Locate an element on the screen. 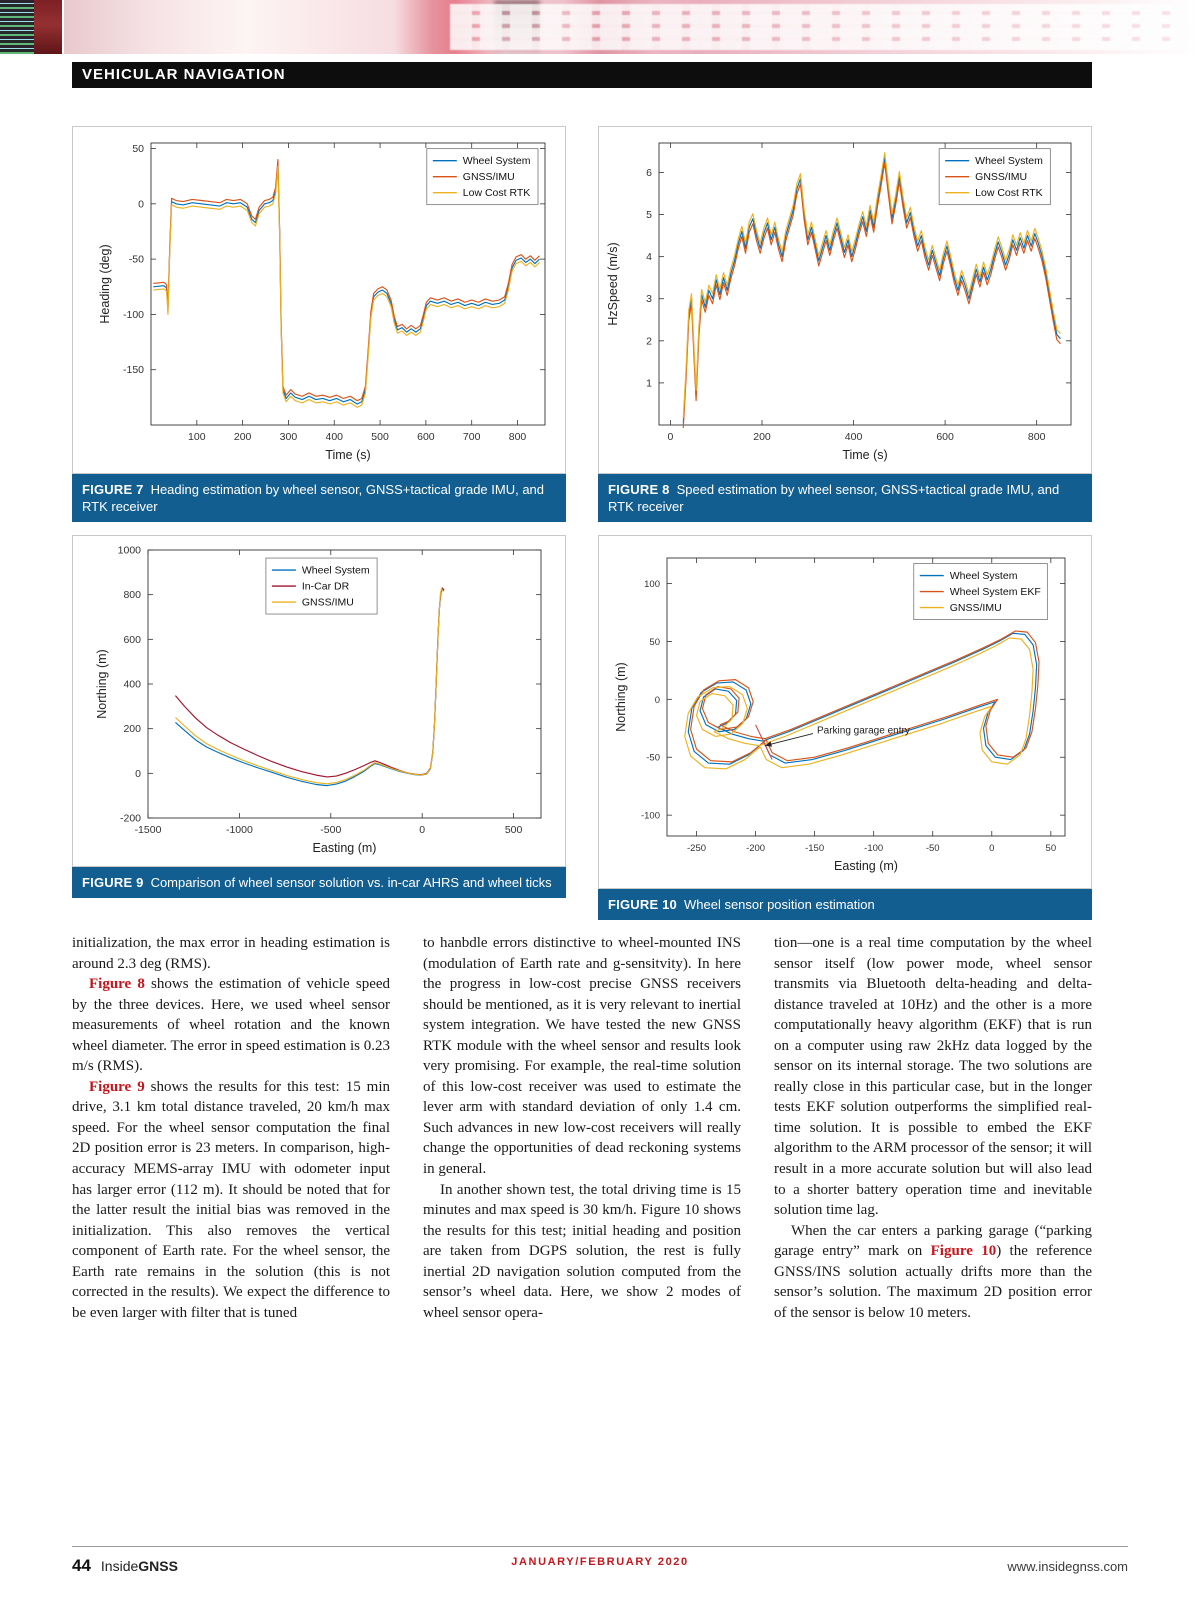 The image size is (1200, 1613). svg-text: 5 is located at coordinates (649, 215).